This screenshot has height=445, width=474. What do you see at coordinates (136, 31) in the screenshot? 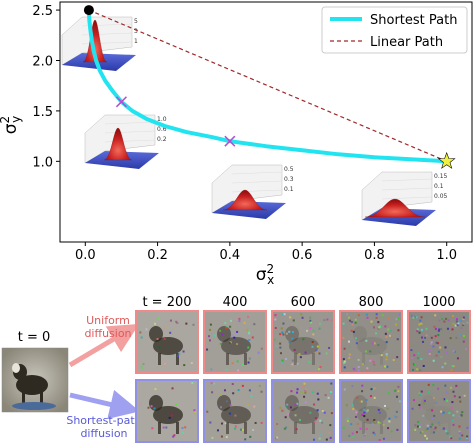
I see `inset-tick-label: 3` at bounding box center [136, 31].